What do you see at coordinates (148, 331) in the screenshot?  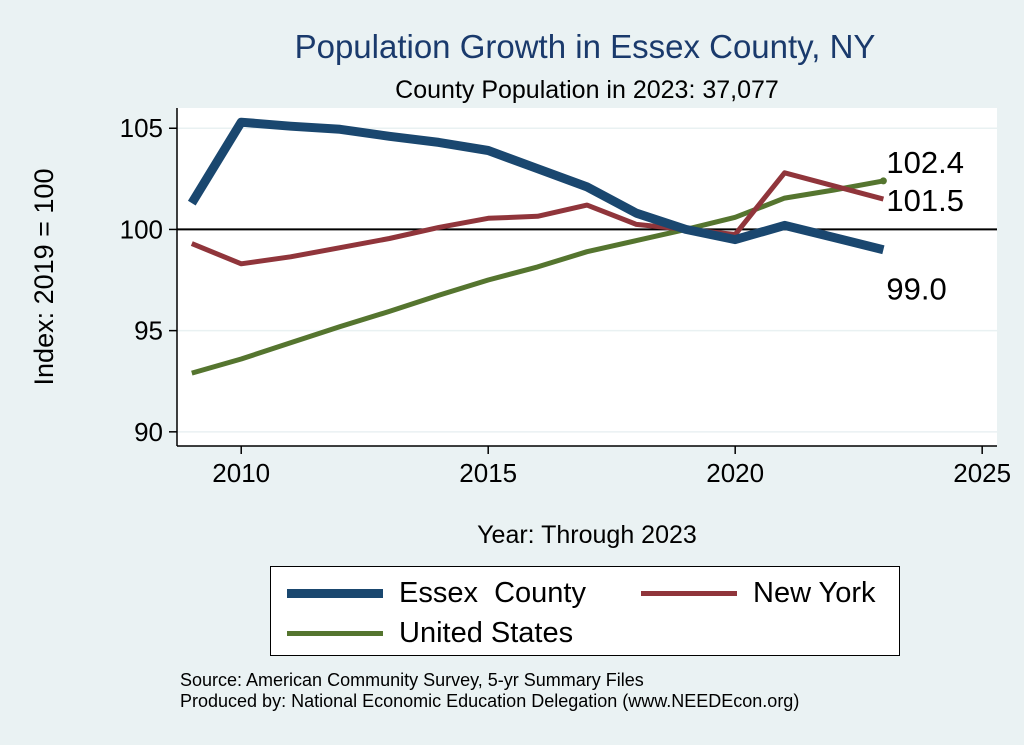 I see `y-tick-label-95: 95` at bounding box center [148, 331].